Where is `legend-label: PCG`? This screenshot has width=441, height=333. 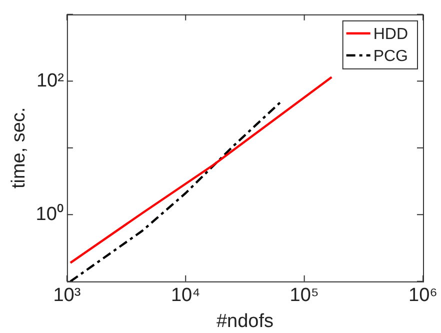 legend-label: PCG is located at coordinates (390, 56).